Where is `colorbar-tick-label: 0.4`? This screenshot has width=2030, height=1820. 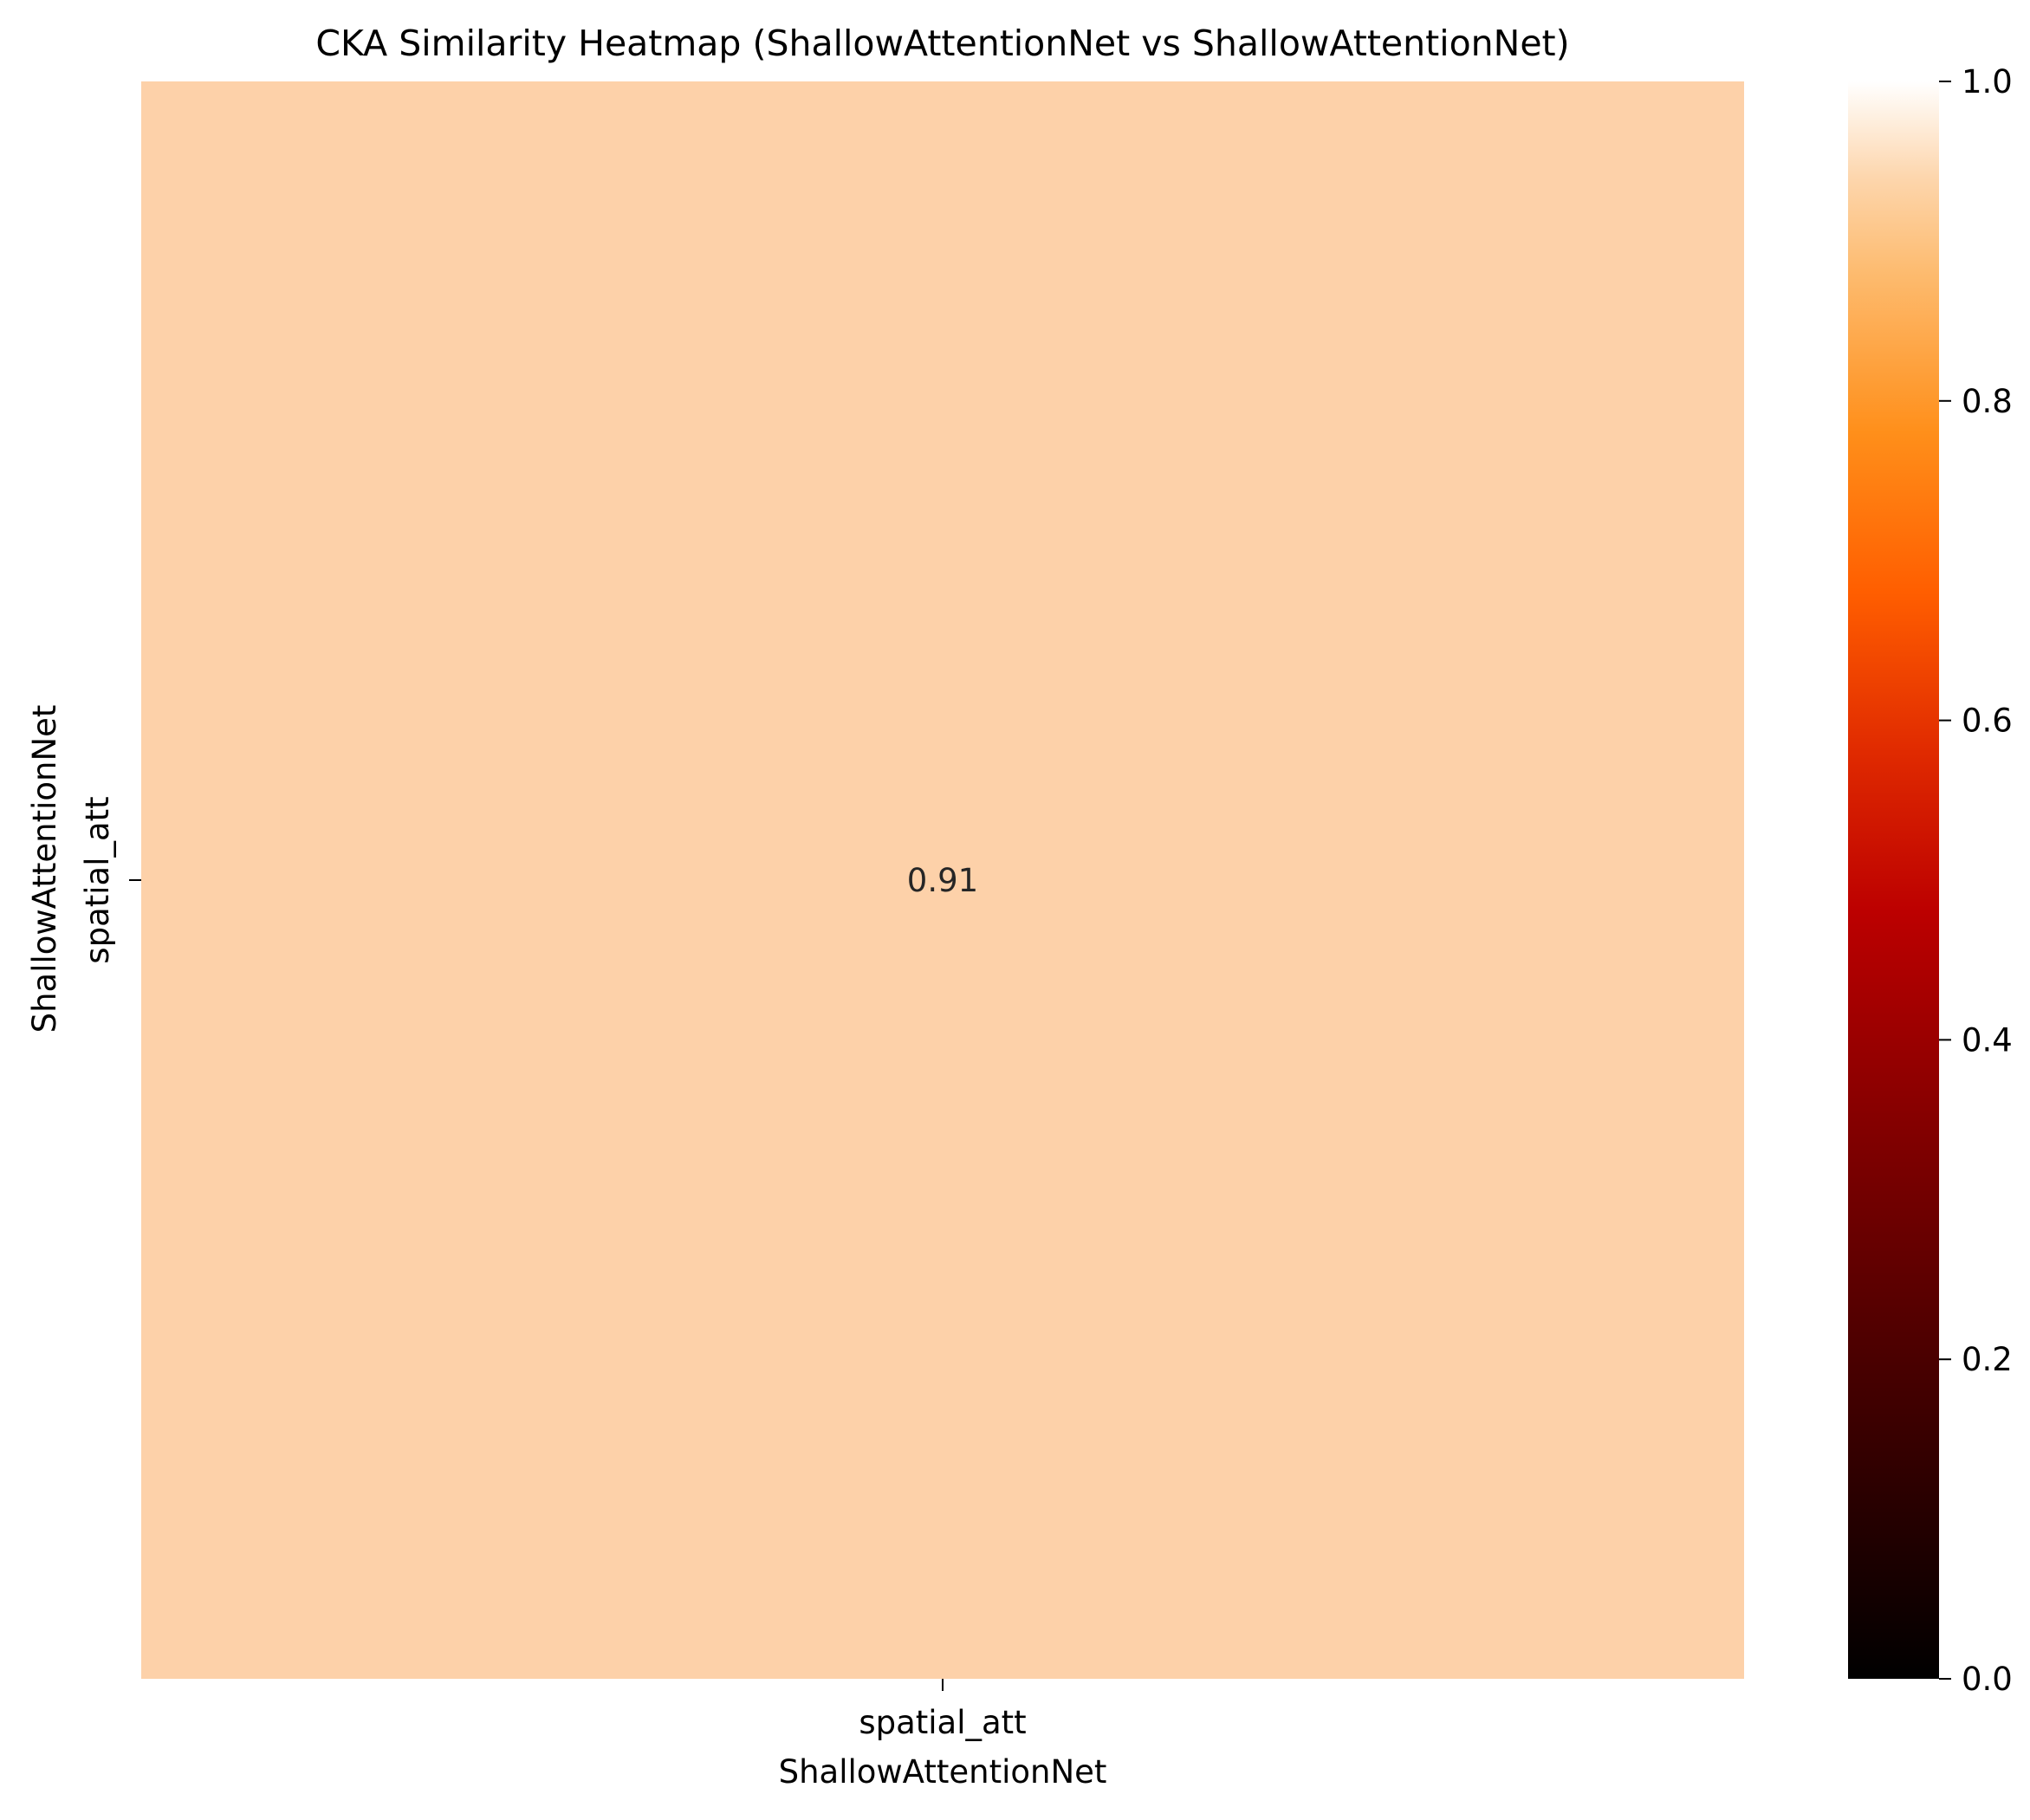 colorbar-tick-label: 0.4 is located at coordinates (1987, 1040).